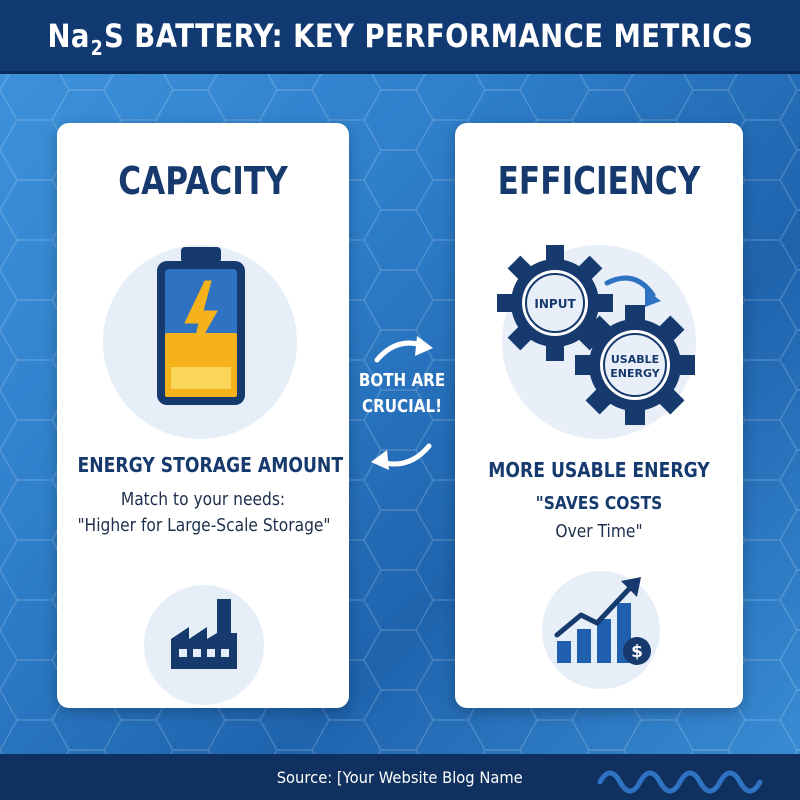 The image size is (800, 800). What do you see at coordinates (602, 621) in the screenshot?
I see `growth-chart-dollar-icon: $` at bounding box center [602, 621].